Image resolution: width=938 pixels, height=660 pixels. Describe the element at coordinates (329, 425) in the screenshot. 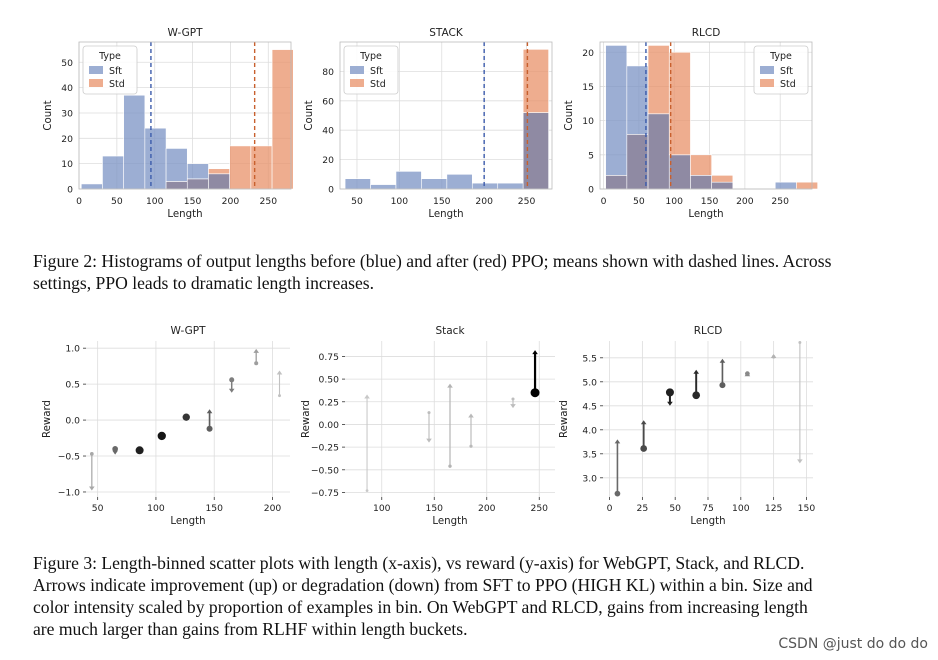

I see `y-tick-label: 0.00` at that location.